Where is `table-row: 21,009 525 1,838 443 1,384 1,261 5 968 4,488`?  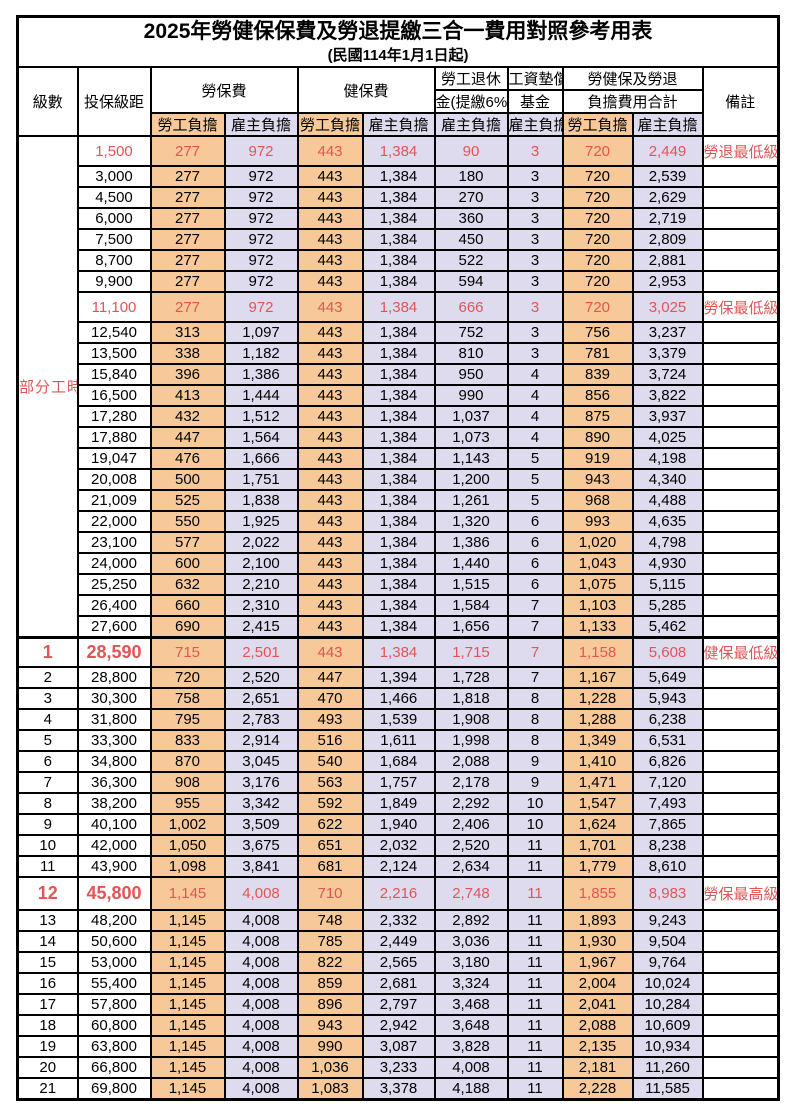 table-row: 21,009 525 1,838 443 1,384 1,261 5 968 4,488 is located at coordinates (399, 501).